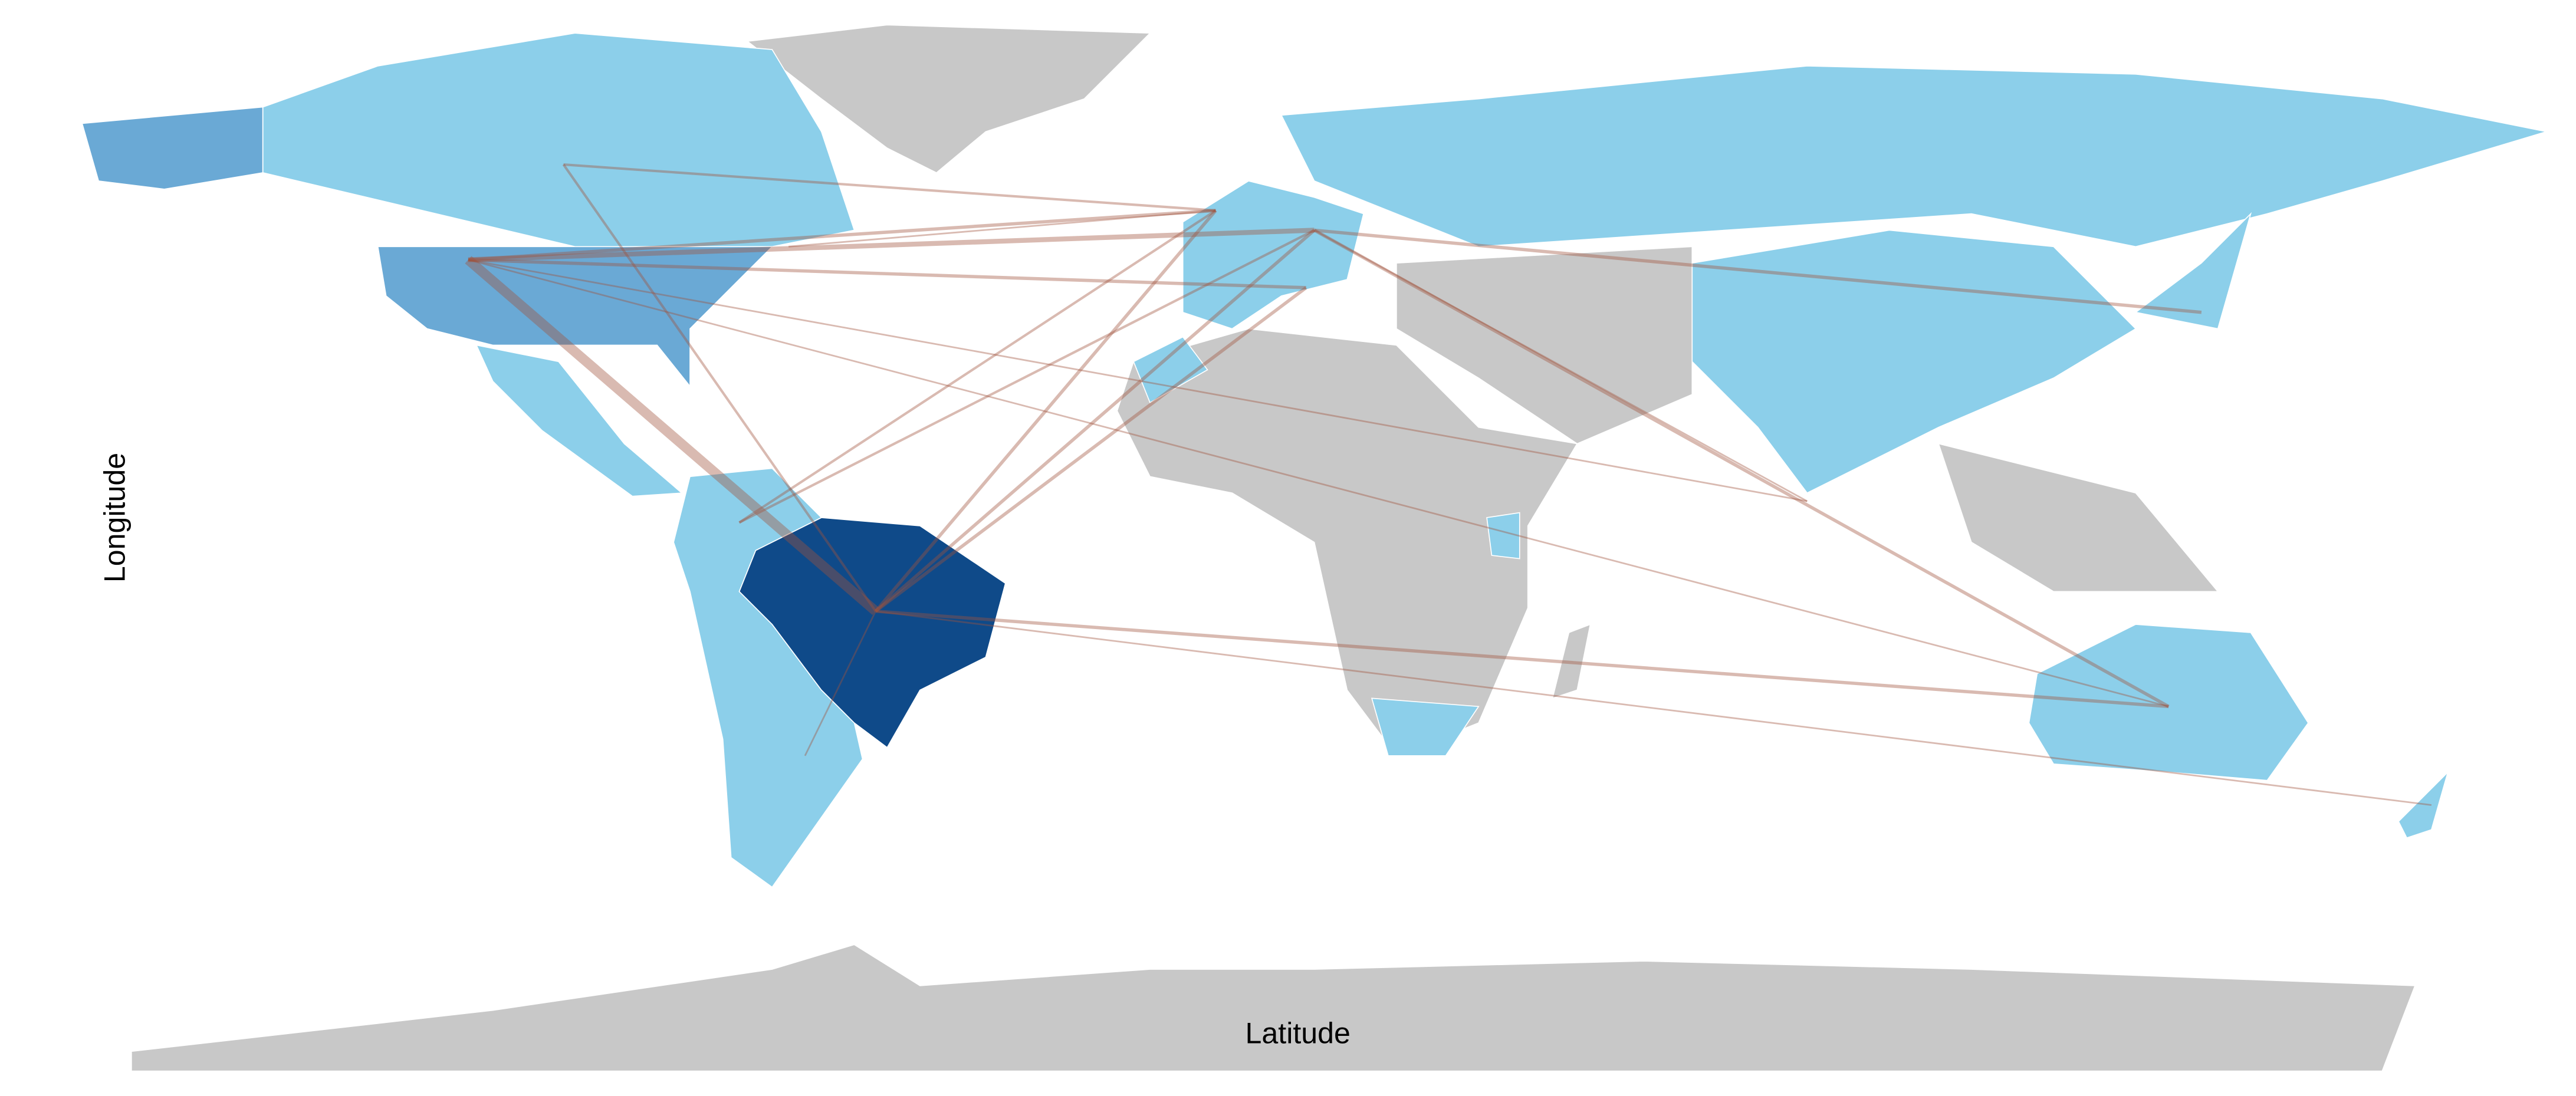  What do you see at coordinates (1544, 345) in the screenshot?
I see `middle-east` at bounding box center [1544, 345].